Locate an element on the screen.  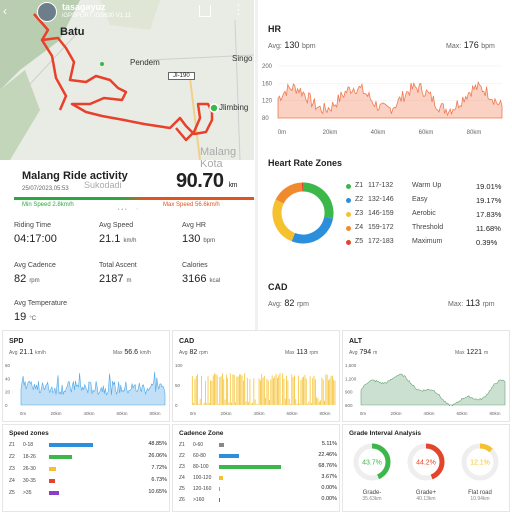
alt-title: ALT is located at coordinates (356, 341).